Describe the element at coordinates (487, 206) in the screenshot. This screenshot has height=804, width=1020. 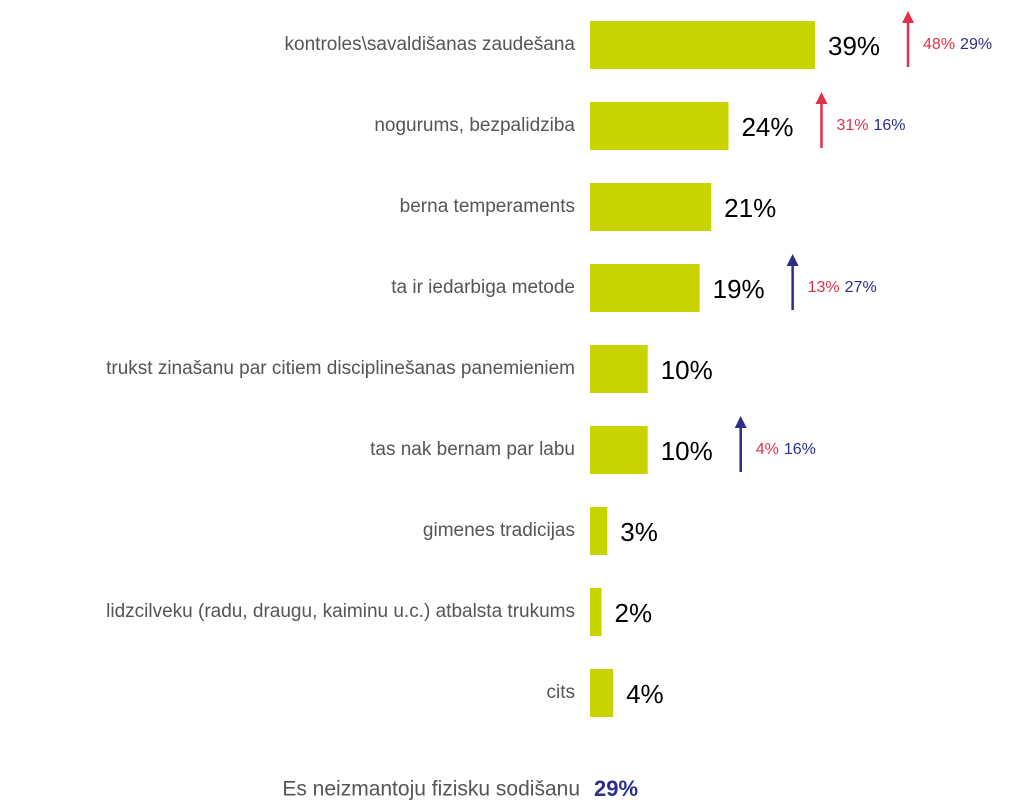
I see `category-label: berna temperaments` at that location.